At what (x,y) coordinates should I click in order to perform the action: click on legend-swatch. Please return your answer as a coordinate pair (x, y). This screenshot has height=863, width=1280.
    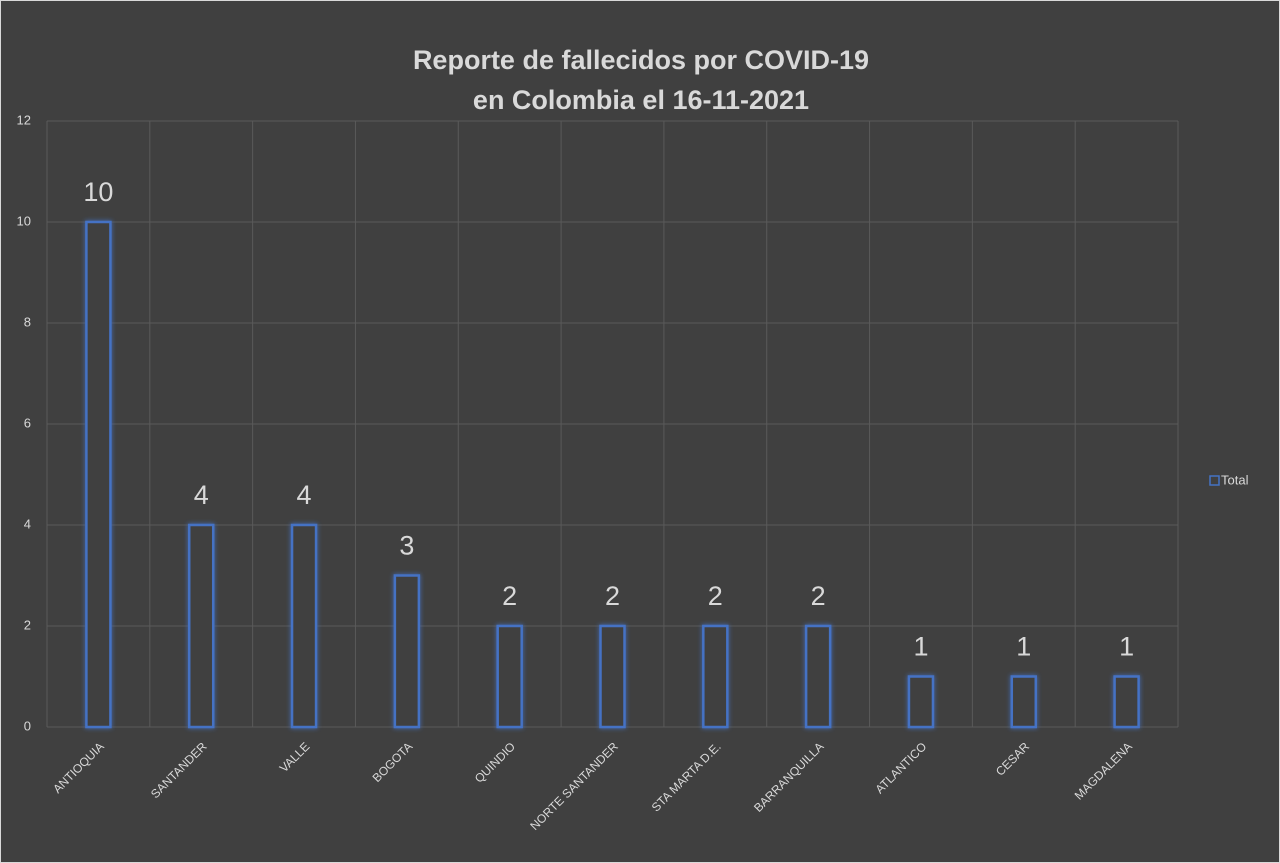
    Looking at the image, I should click on (1214, 480).